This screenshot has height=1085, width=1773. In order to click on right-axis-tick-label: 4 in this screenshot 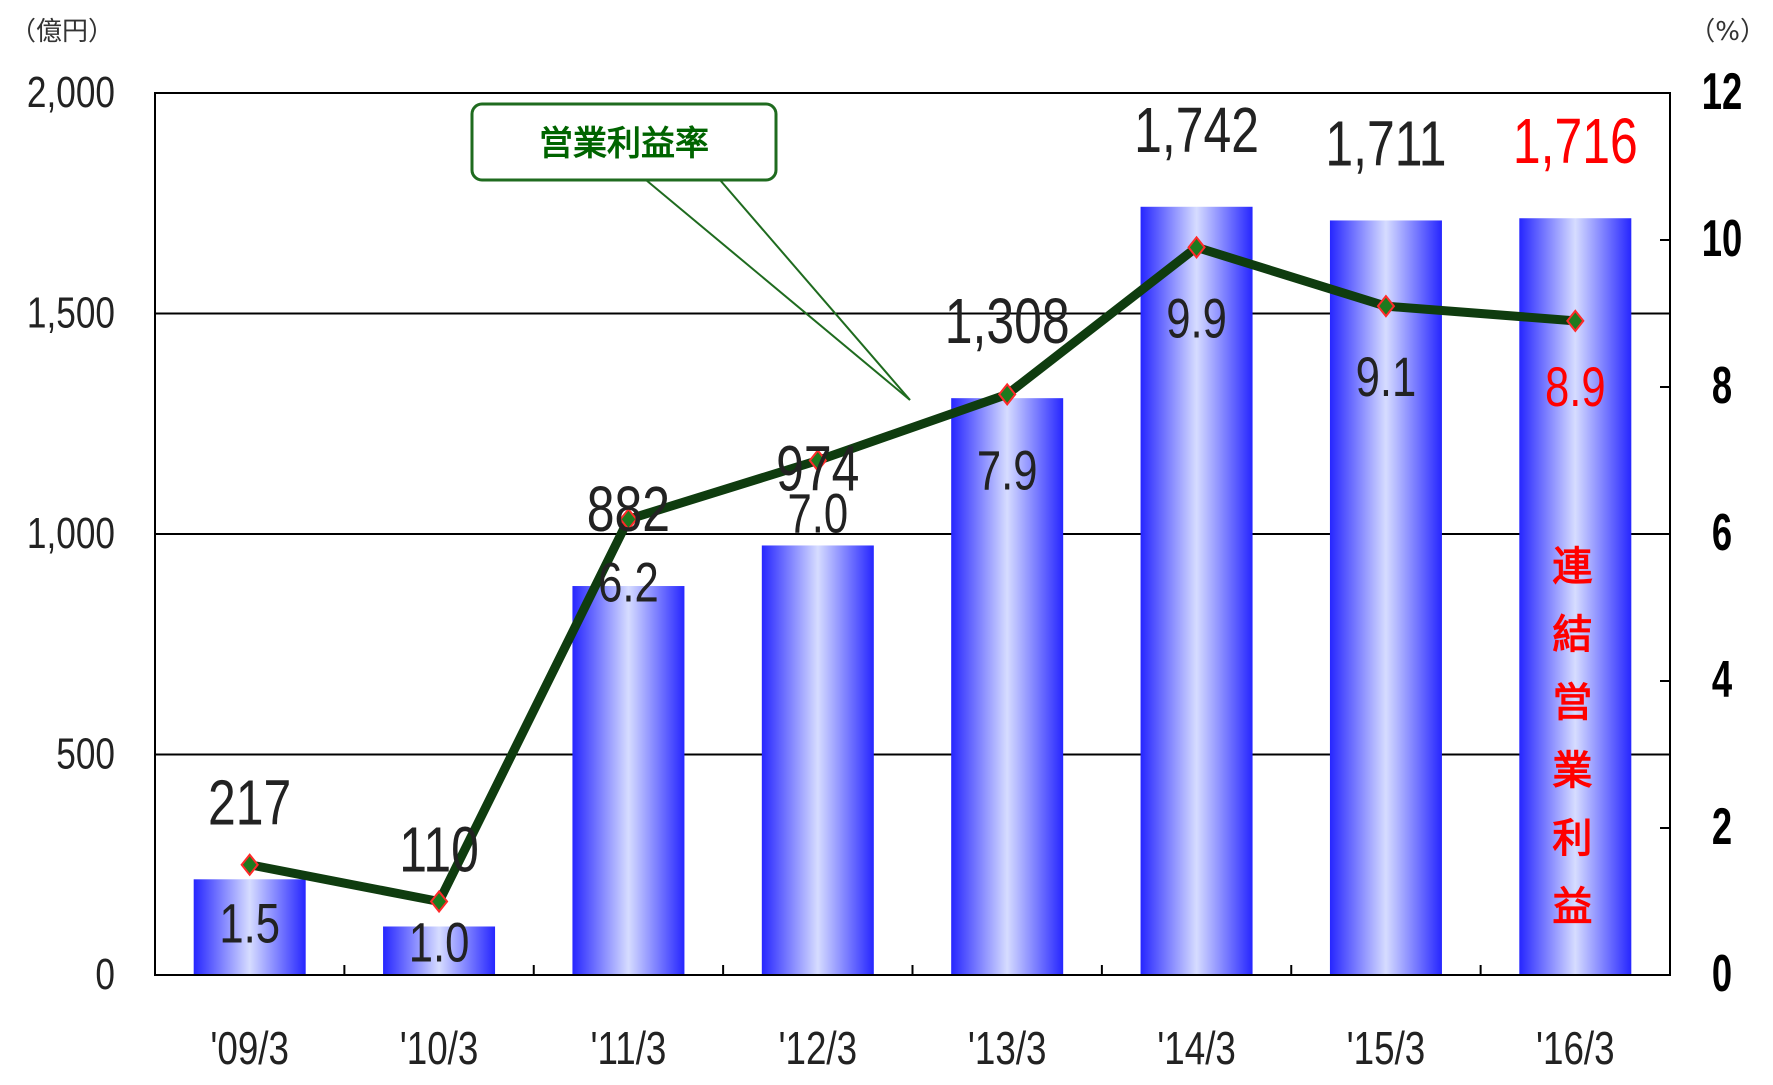, I will do `click(1722, 678)`.